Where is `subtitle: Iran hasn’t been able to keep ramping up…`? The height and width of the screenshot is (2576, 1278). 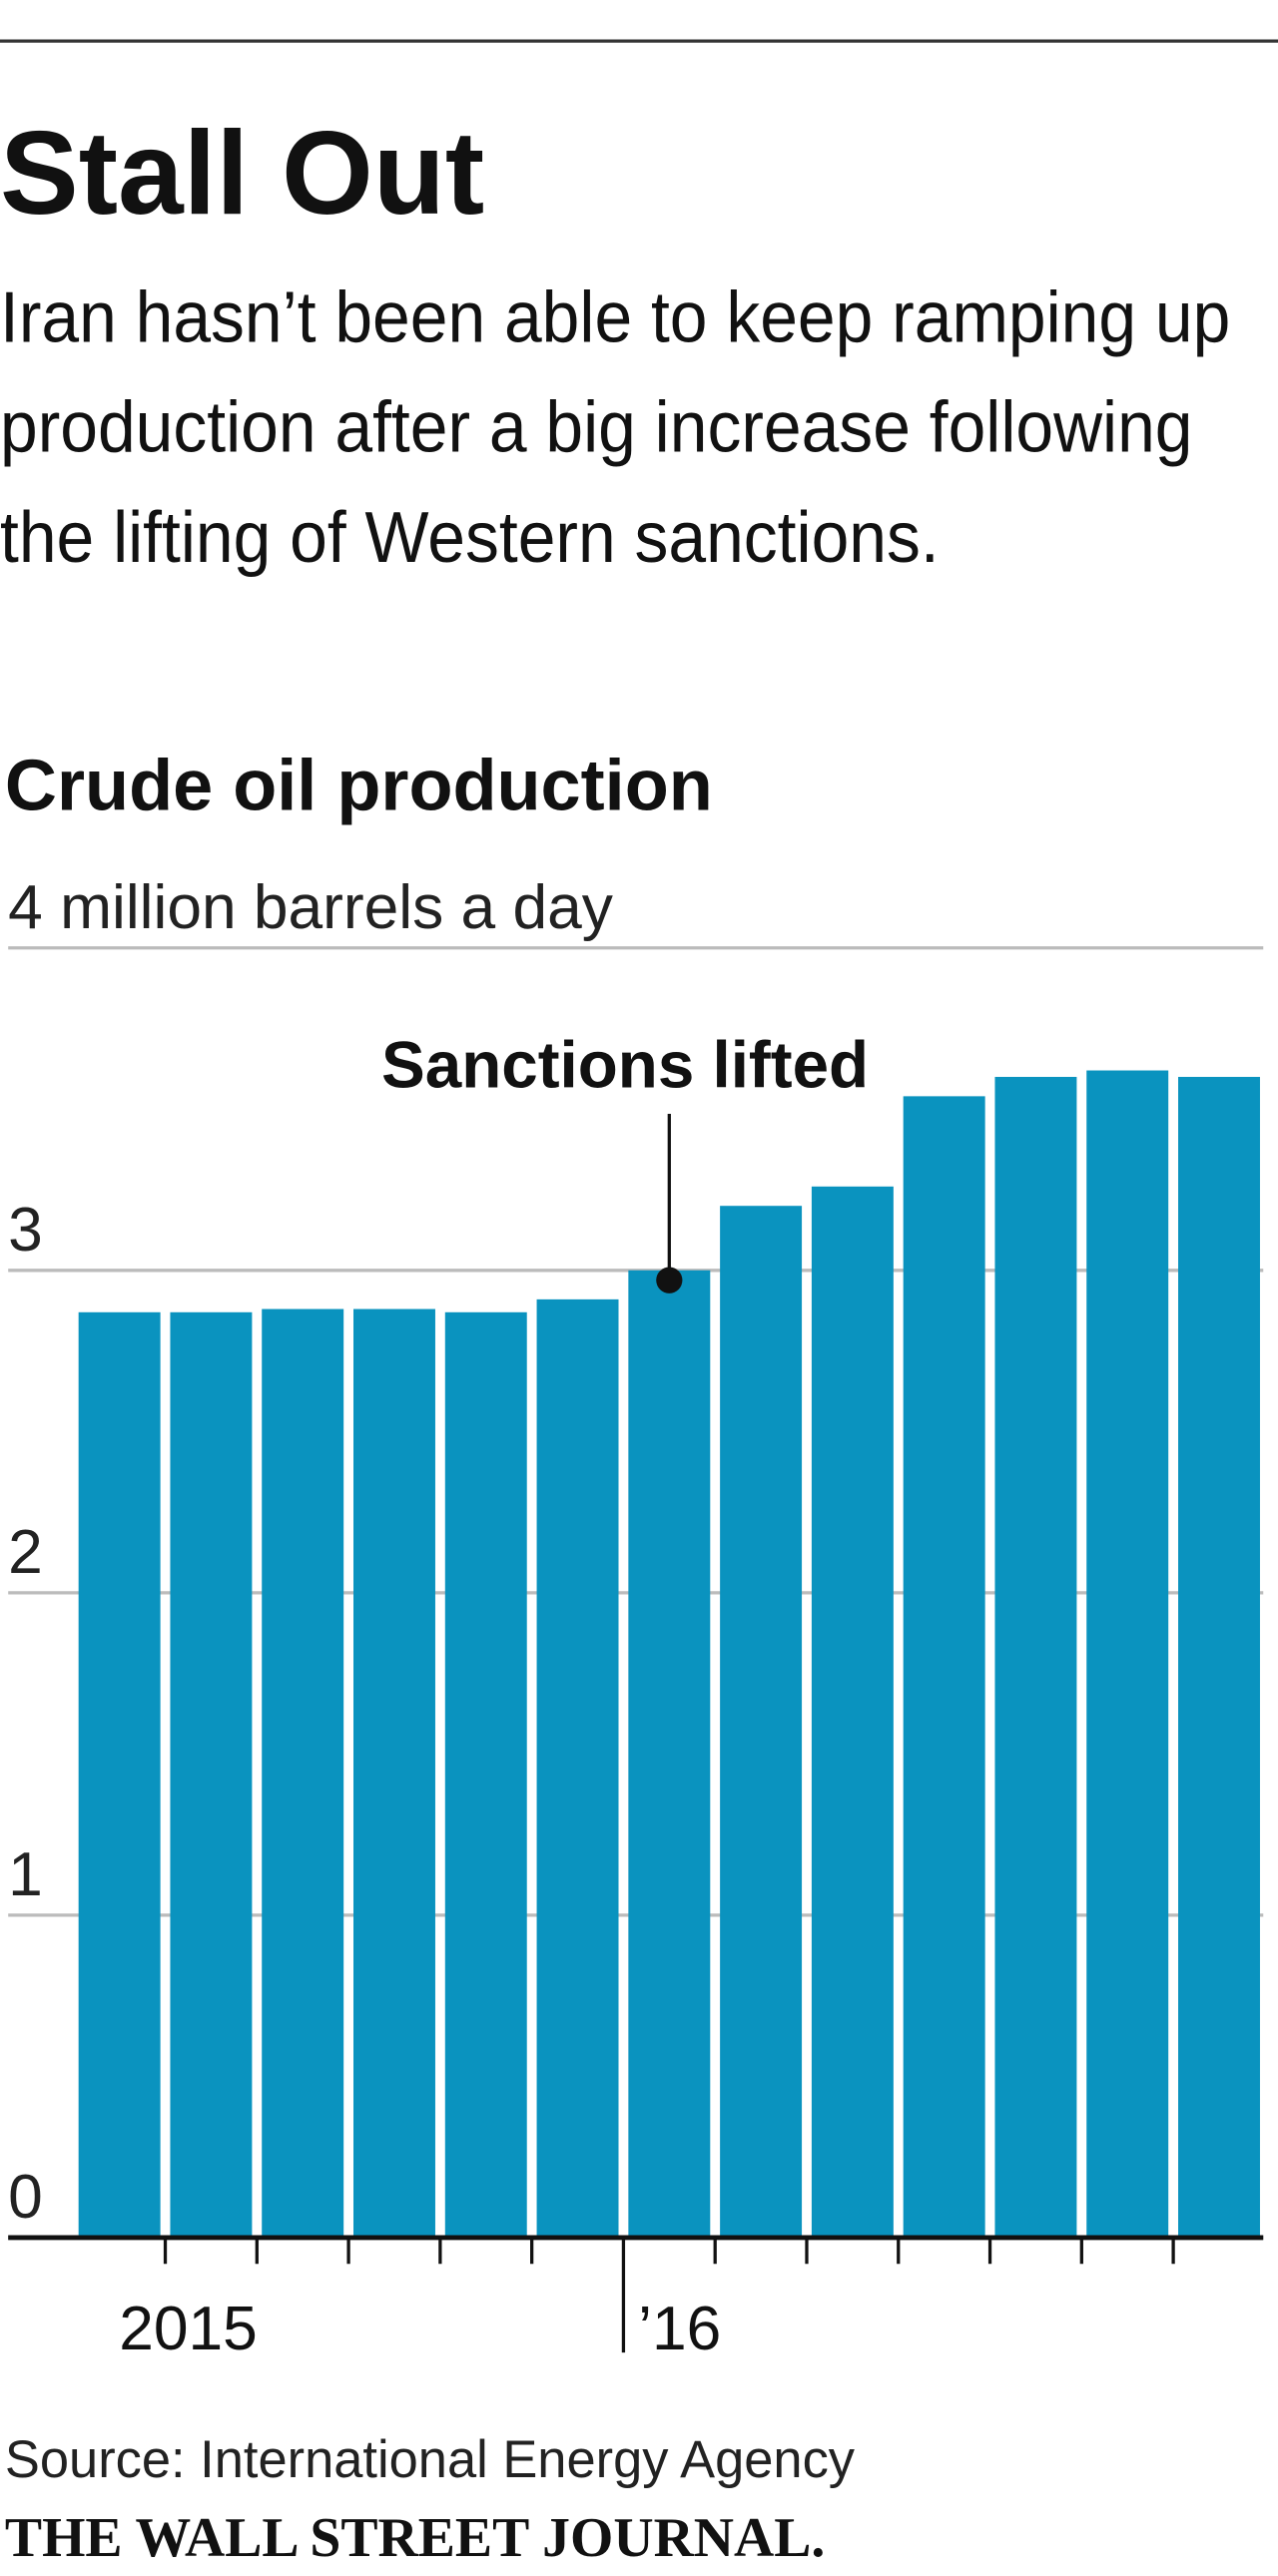 subtitle: Iran hasn’t been able to keep ramping up… is located at coordinates (615, 428).